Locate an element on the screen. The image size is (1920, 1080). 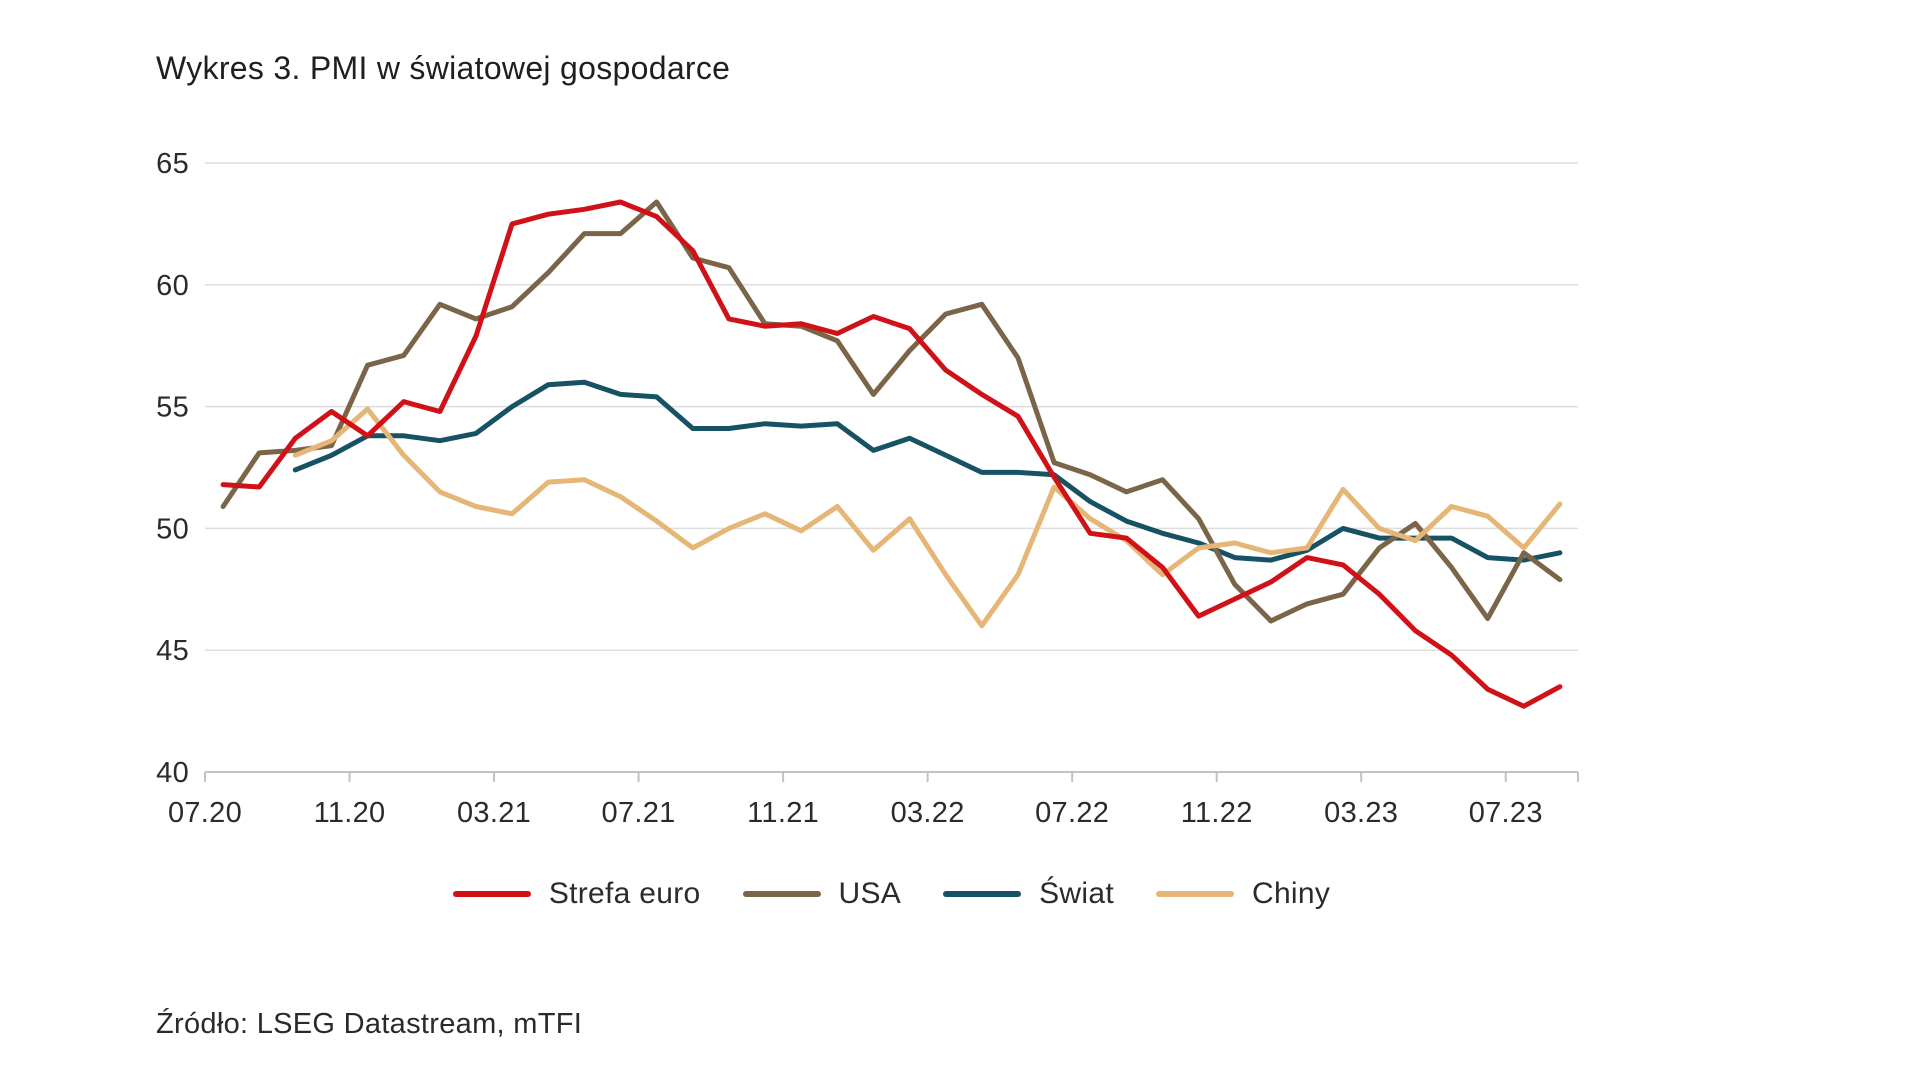
legend-item-usa: USA is located at coordinates (822, 894).